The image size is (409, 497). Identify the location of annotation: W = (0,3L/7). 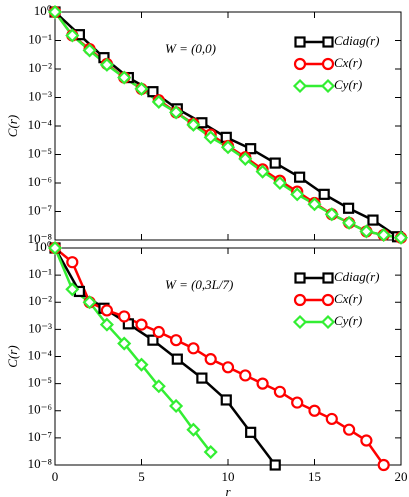
(199, 284).